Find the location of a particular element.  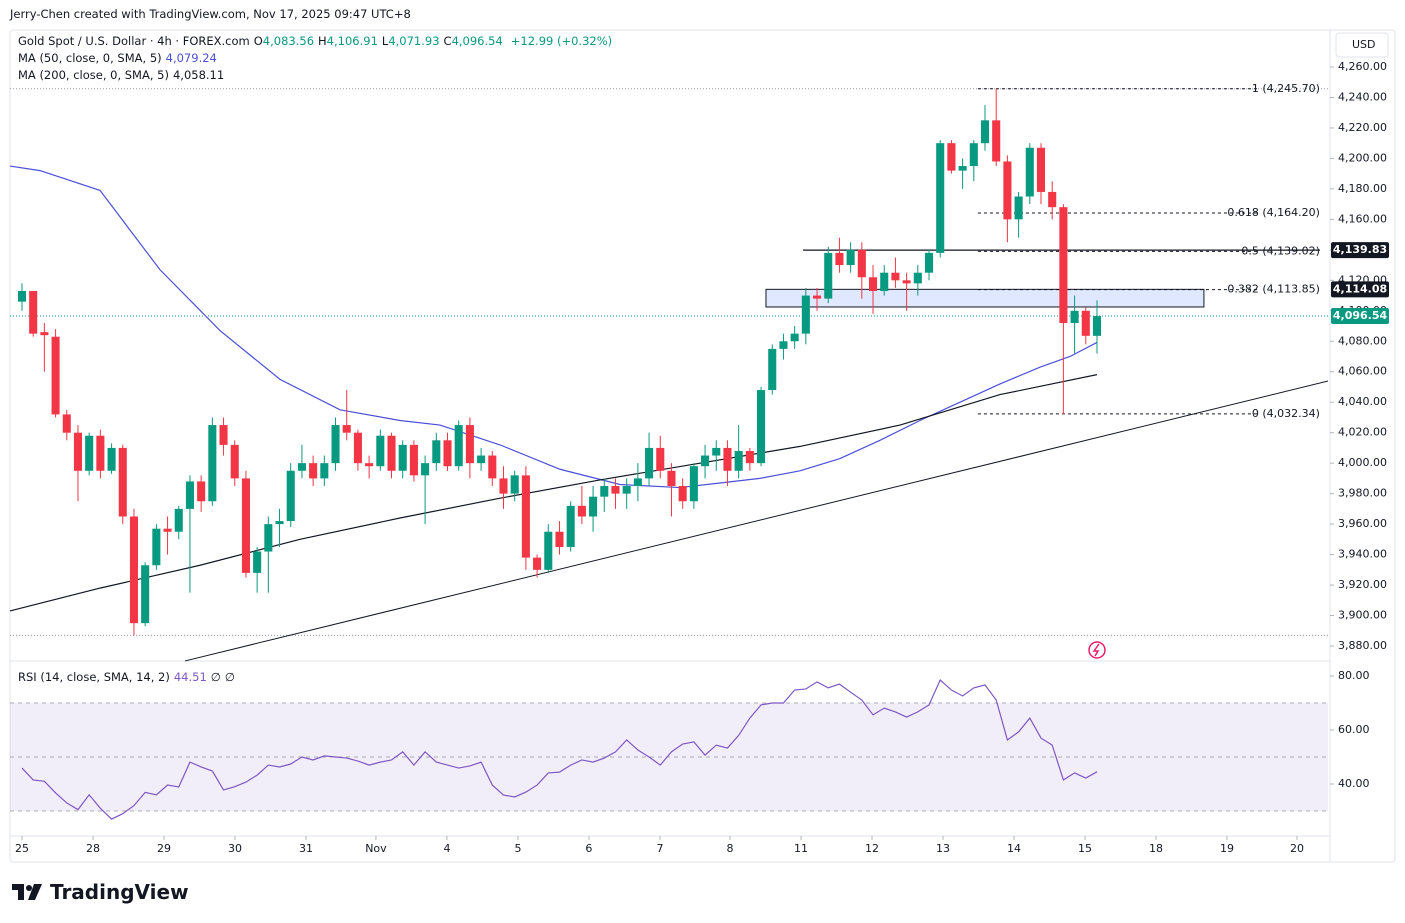

currency: USD is located at coordinates (1364, 44).